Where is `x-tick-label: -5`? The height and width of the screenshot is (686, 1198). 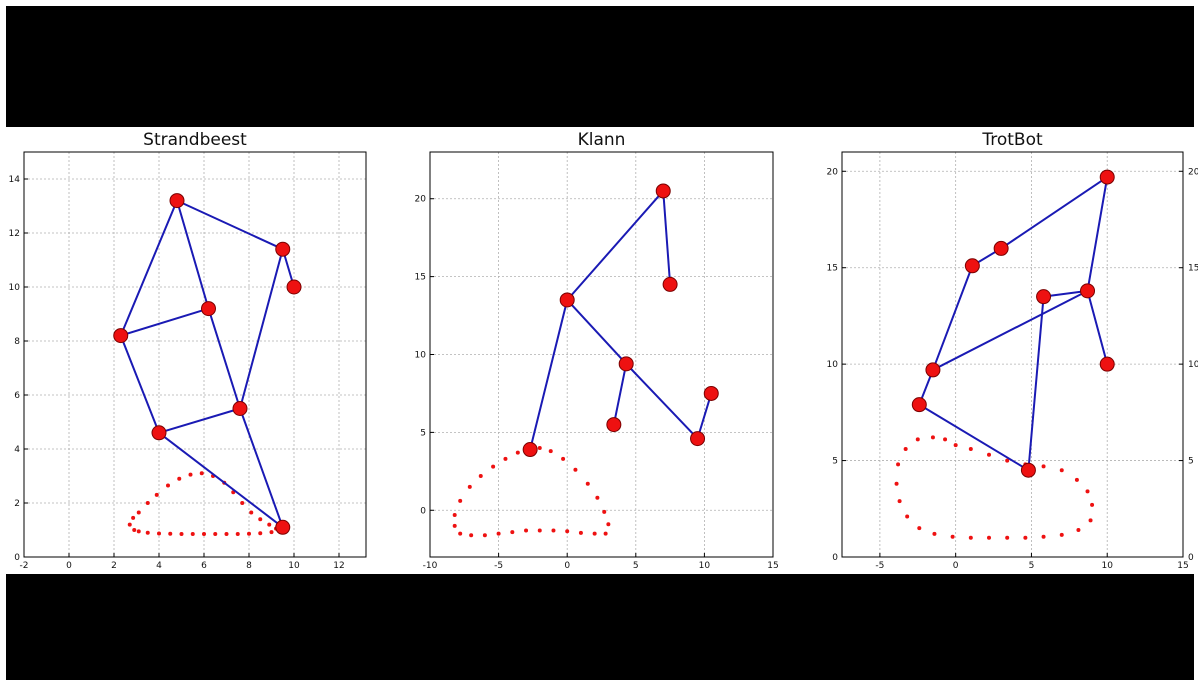 x-tick-label: -5 is located at coordinates (498, 566).